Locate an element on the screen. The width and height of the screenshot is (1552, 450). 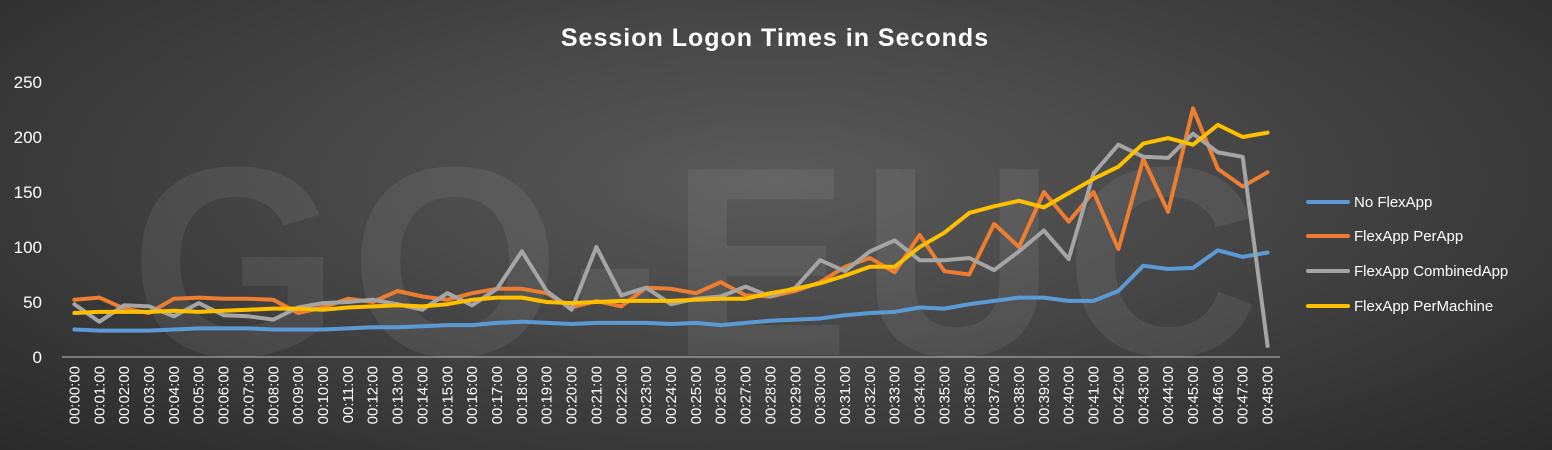
y-tick-label: 150 is located at coordinates (28, 192).